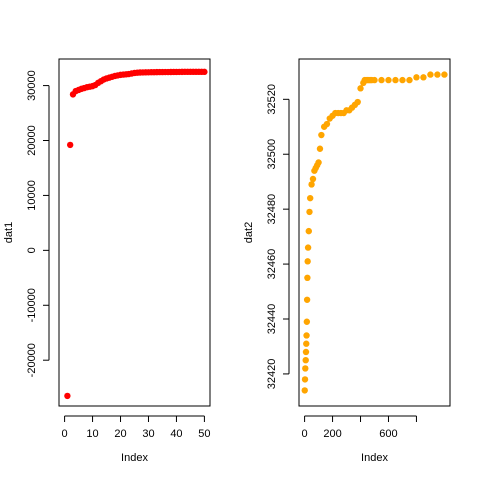 The width and height of the screenshot is (480, 485). I want to click on y-tick-label-1: 0, so click(32, 250).